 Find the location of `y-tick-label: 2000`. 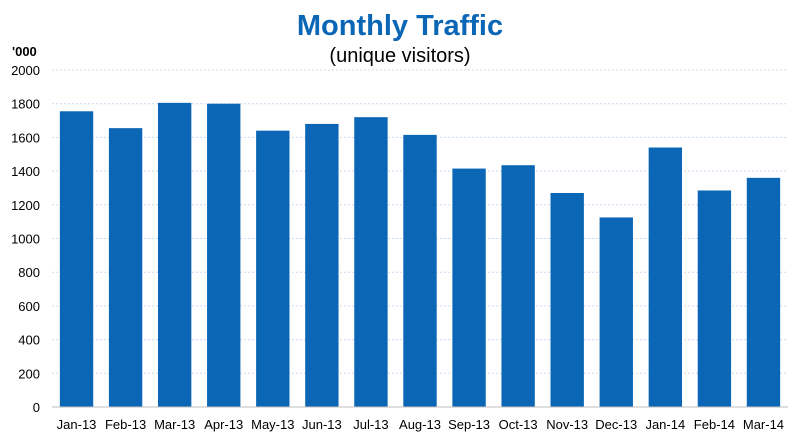

y-tick-label: 2000 is located at coordinates (25, 70).